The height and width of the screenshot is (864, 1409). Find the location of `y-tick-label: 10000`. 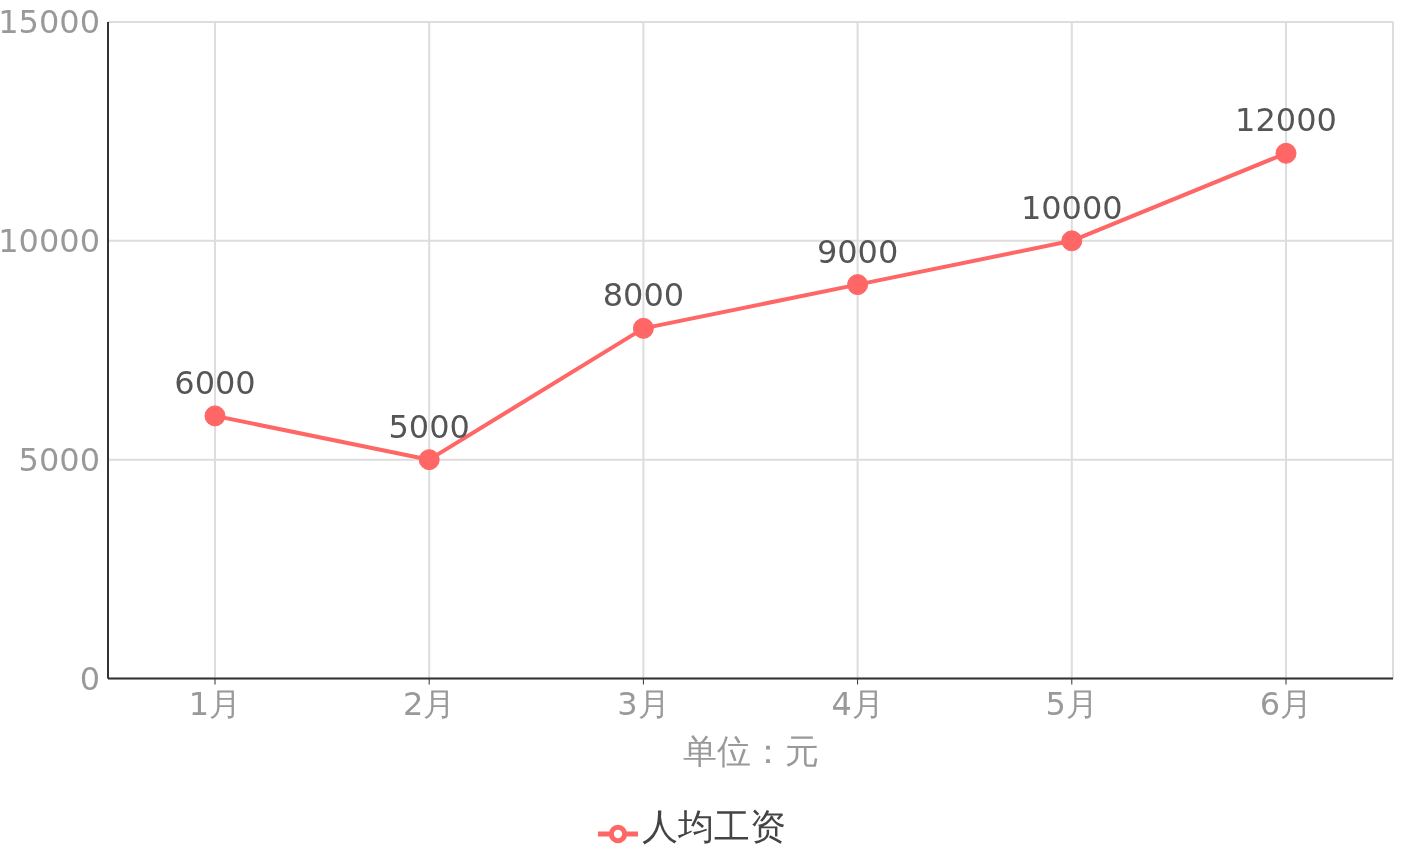

y-tick-label: 10000 is located at coordinates (50, 241).